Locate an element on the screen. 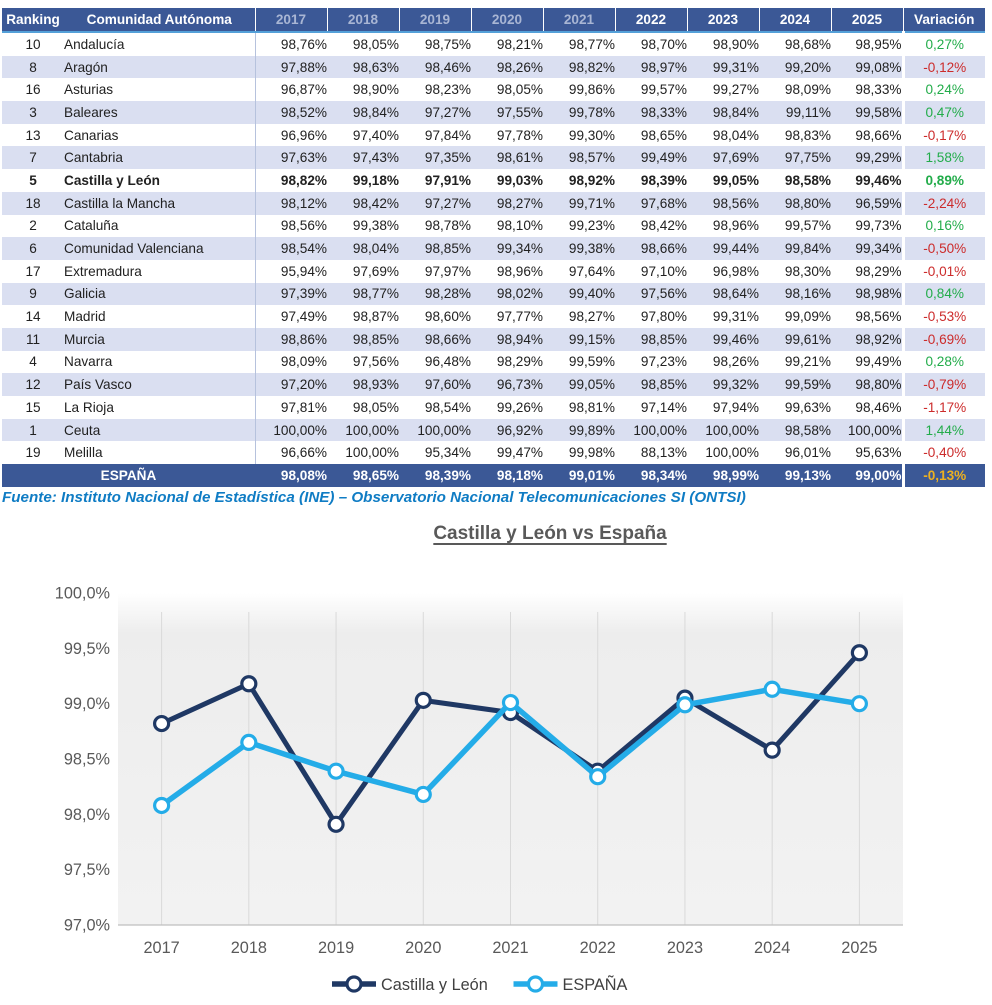  year-value-cell: 99,20% is located at coordinates (795, 67).